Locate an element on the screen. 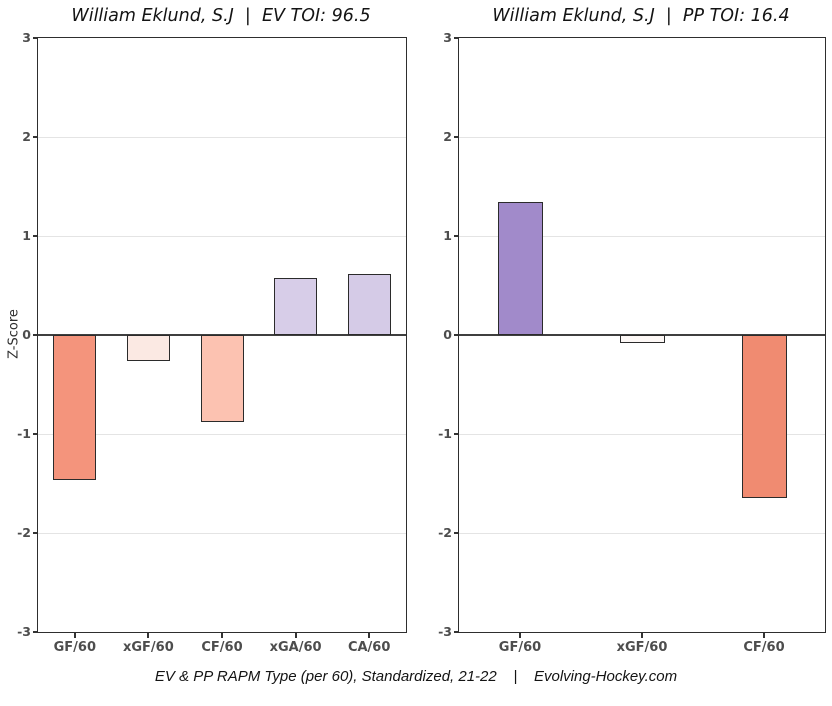 This screenshot has width=832, height=706. chart-title-pp: William Eklund, S.J | PP TOI: 16.4 is located at coordinates (641, 16).